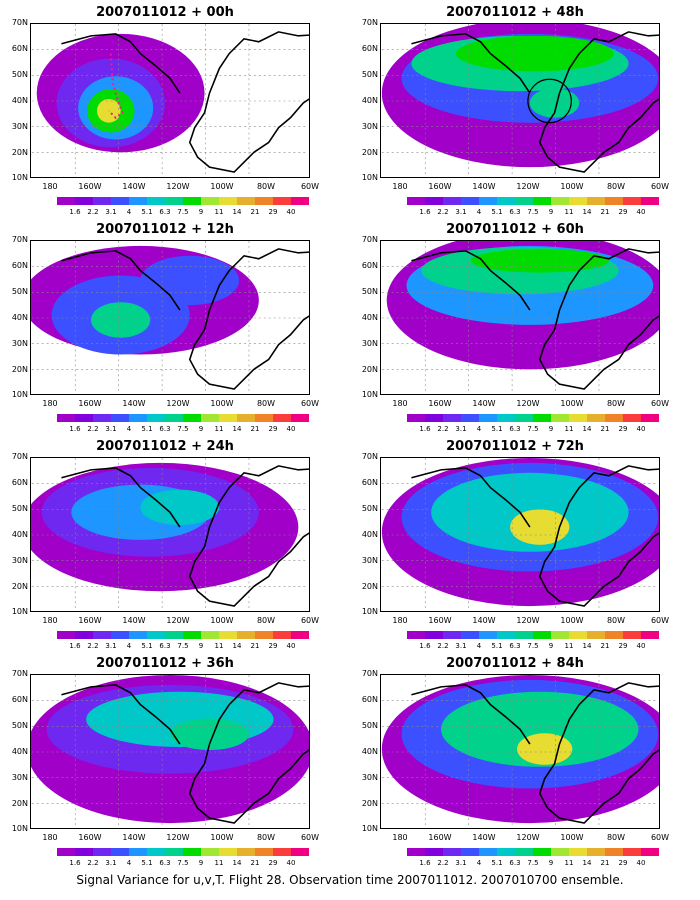 This screenshot has width=700, height=900. What do you see at coordinates (540, 527) in the screenshot?
I see `variance-contour` at bounding box center [540, 527].